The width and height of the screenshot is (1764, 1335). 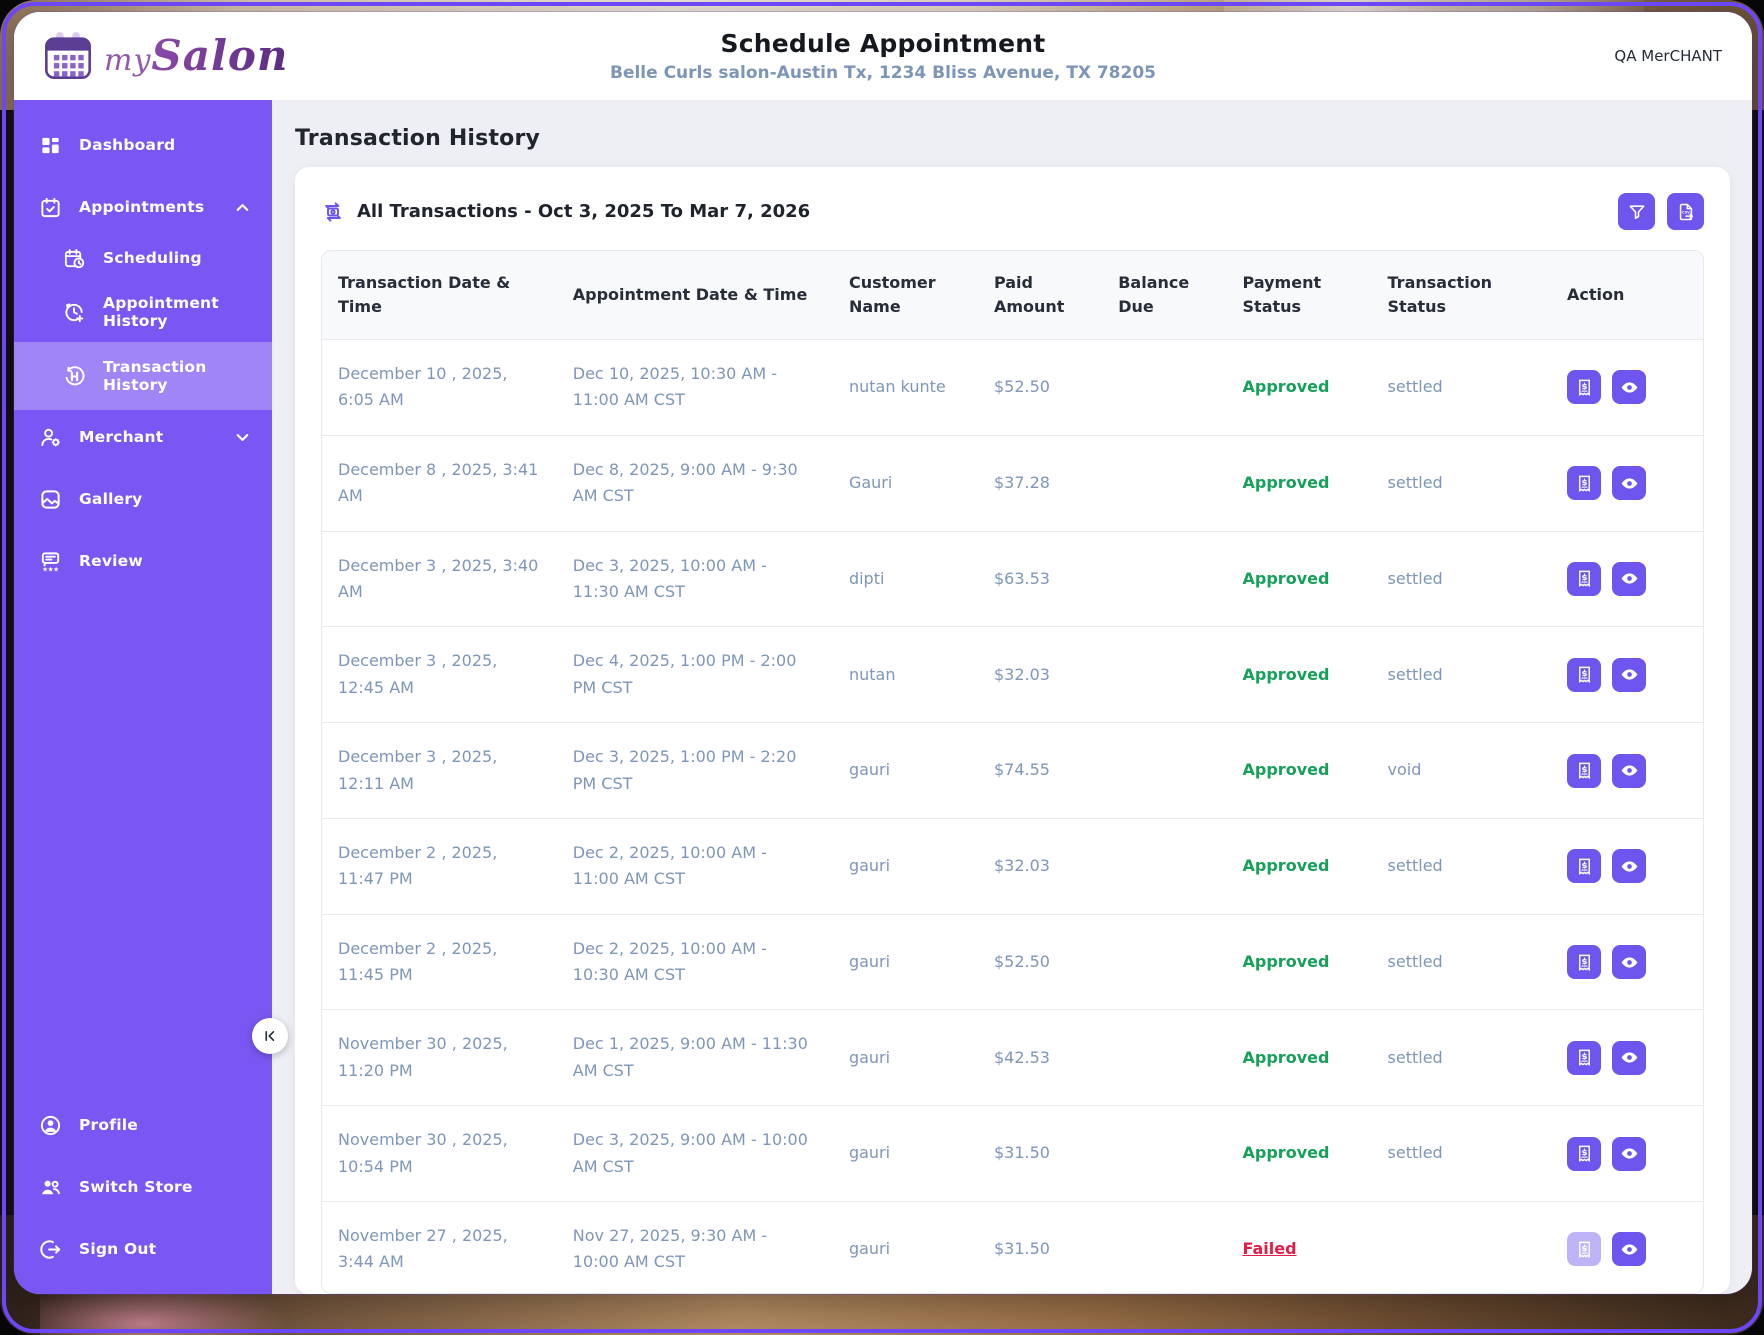 I want to click on chevron-up-icon, so click(x=242, y=207).